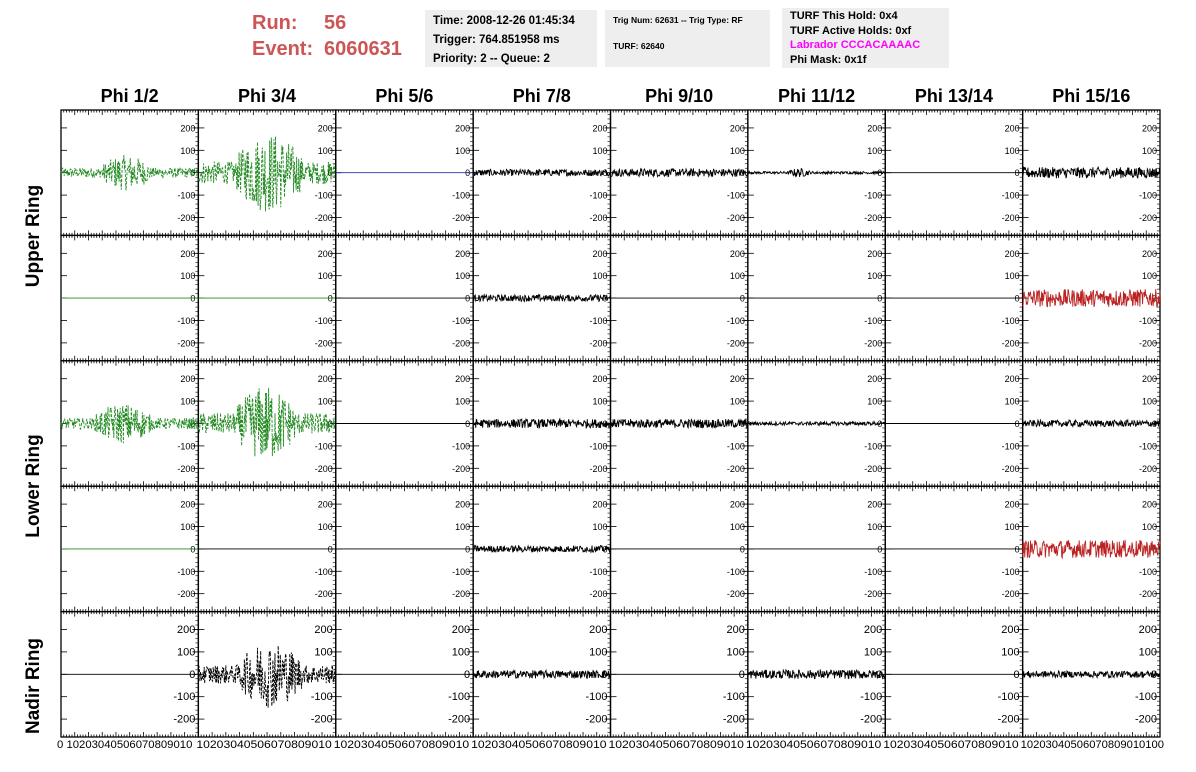 Image resolution: width=1196 pixels, height=772 pixels. What do you see at coordinates (541, 96) in the screenshot?
I see `phi-header-4: Phi 7/8` at bounding box center [541, 96].